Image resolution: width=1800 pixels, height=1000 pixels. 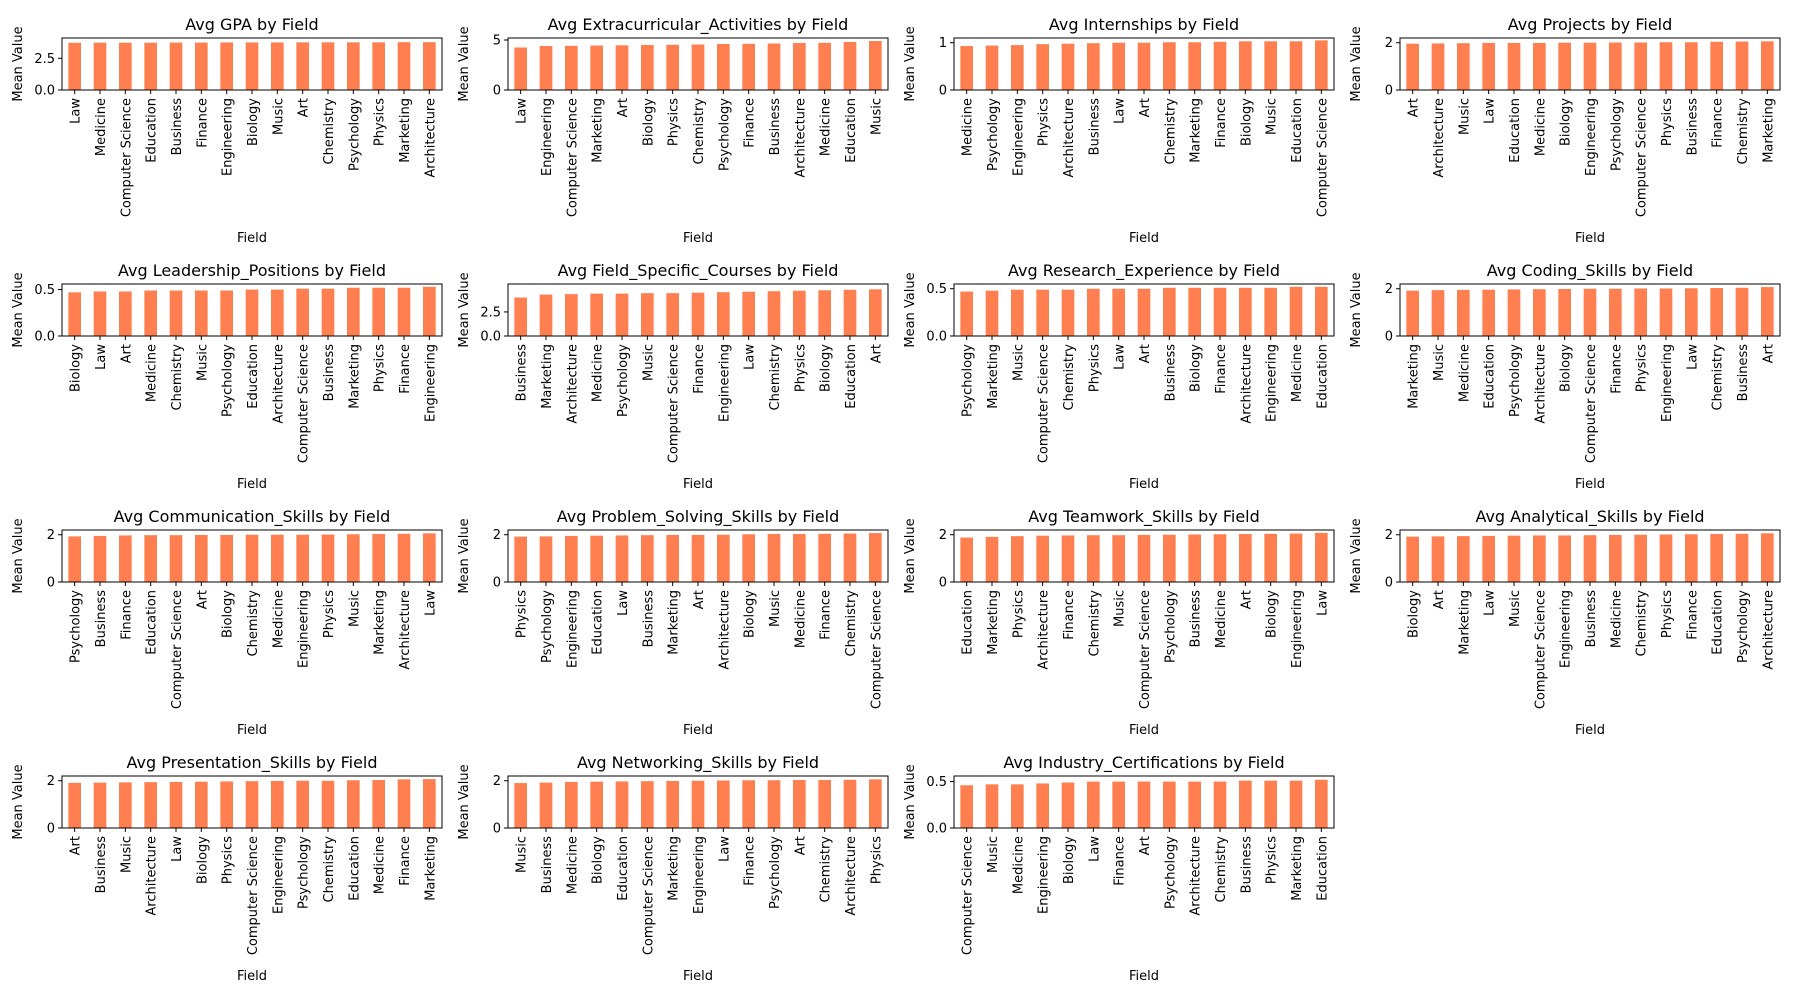 What do you see at coordinates (126, 353) in the screenshot?
I see `x-tick-label: Art` at bounding box center [126, 353].